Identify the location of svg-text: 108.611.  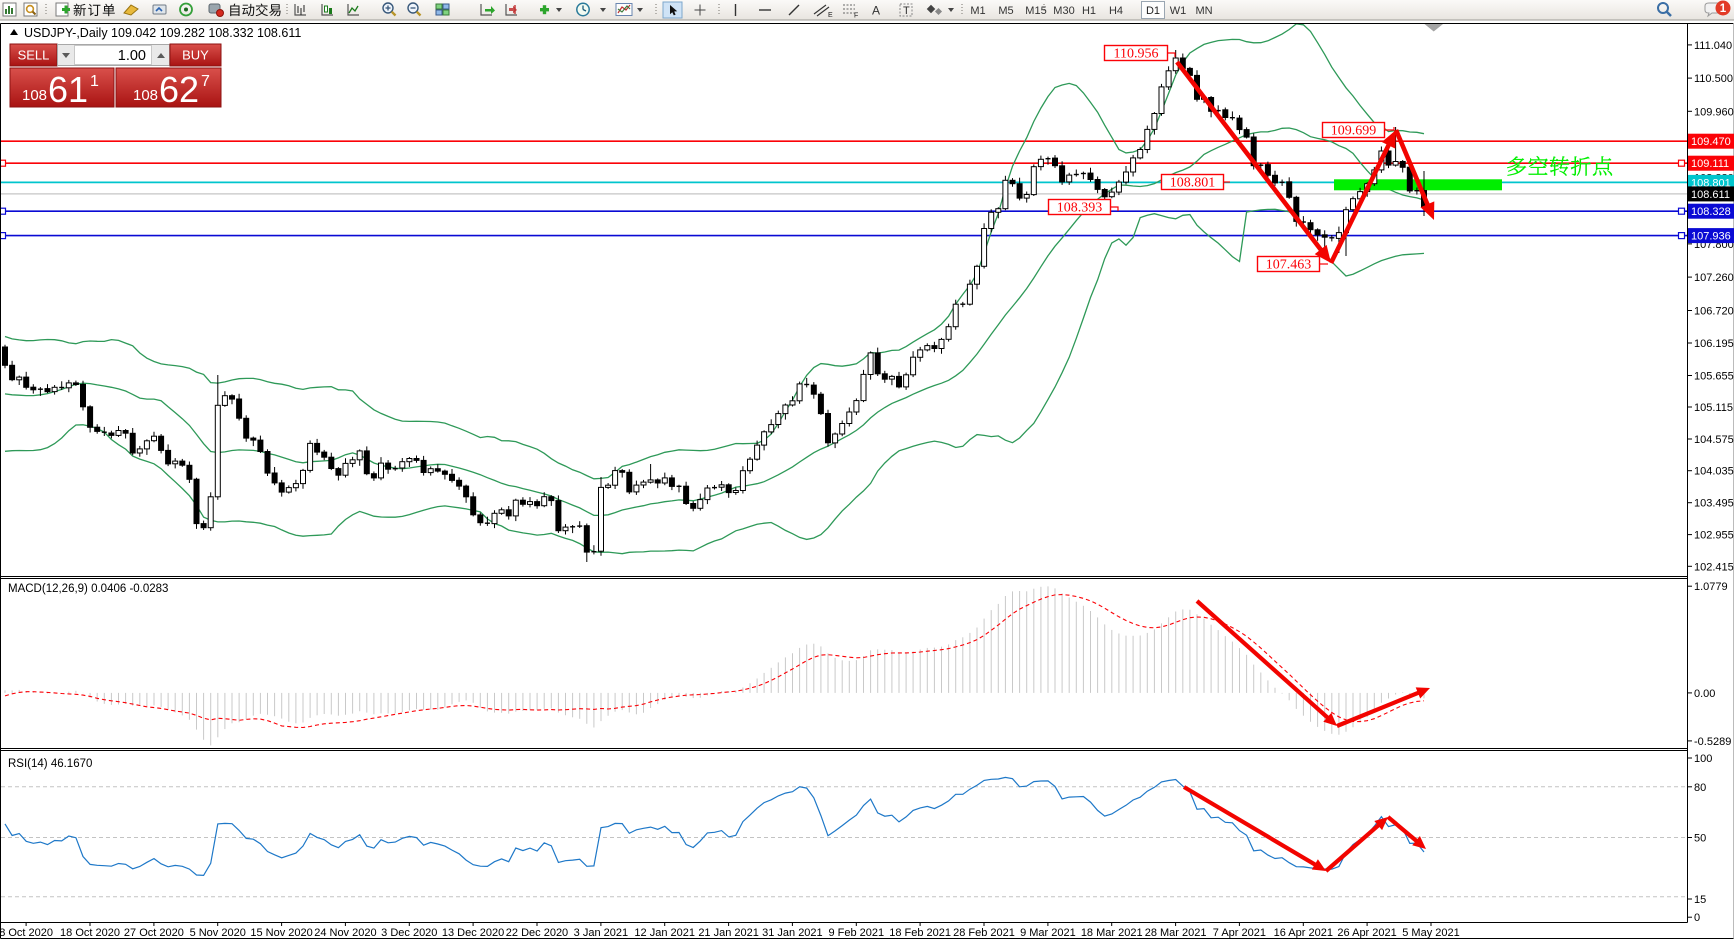
(1710, 195).